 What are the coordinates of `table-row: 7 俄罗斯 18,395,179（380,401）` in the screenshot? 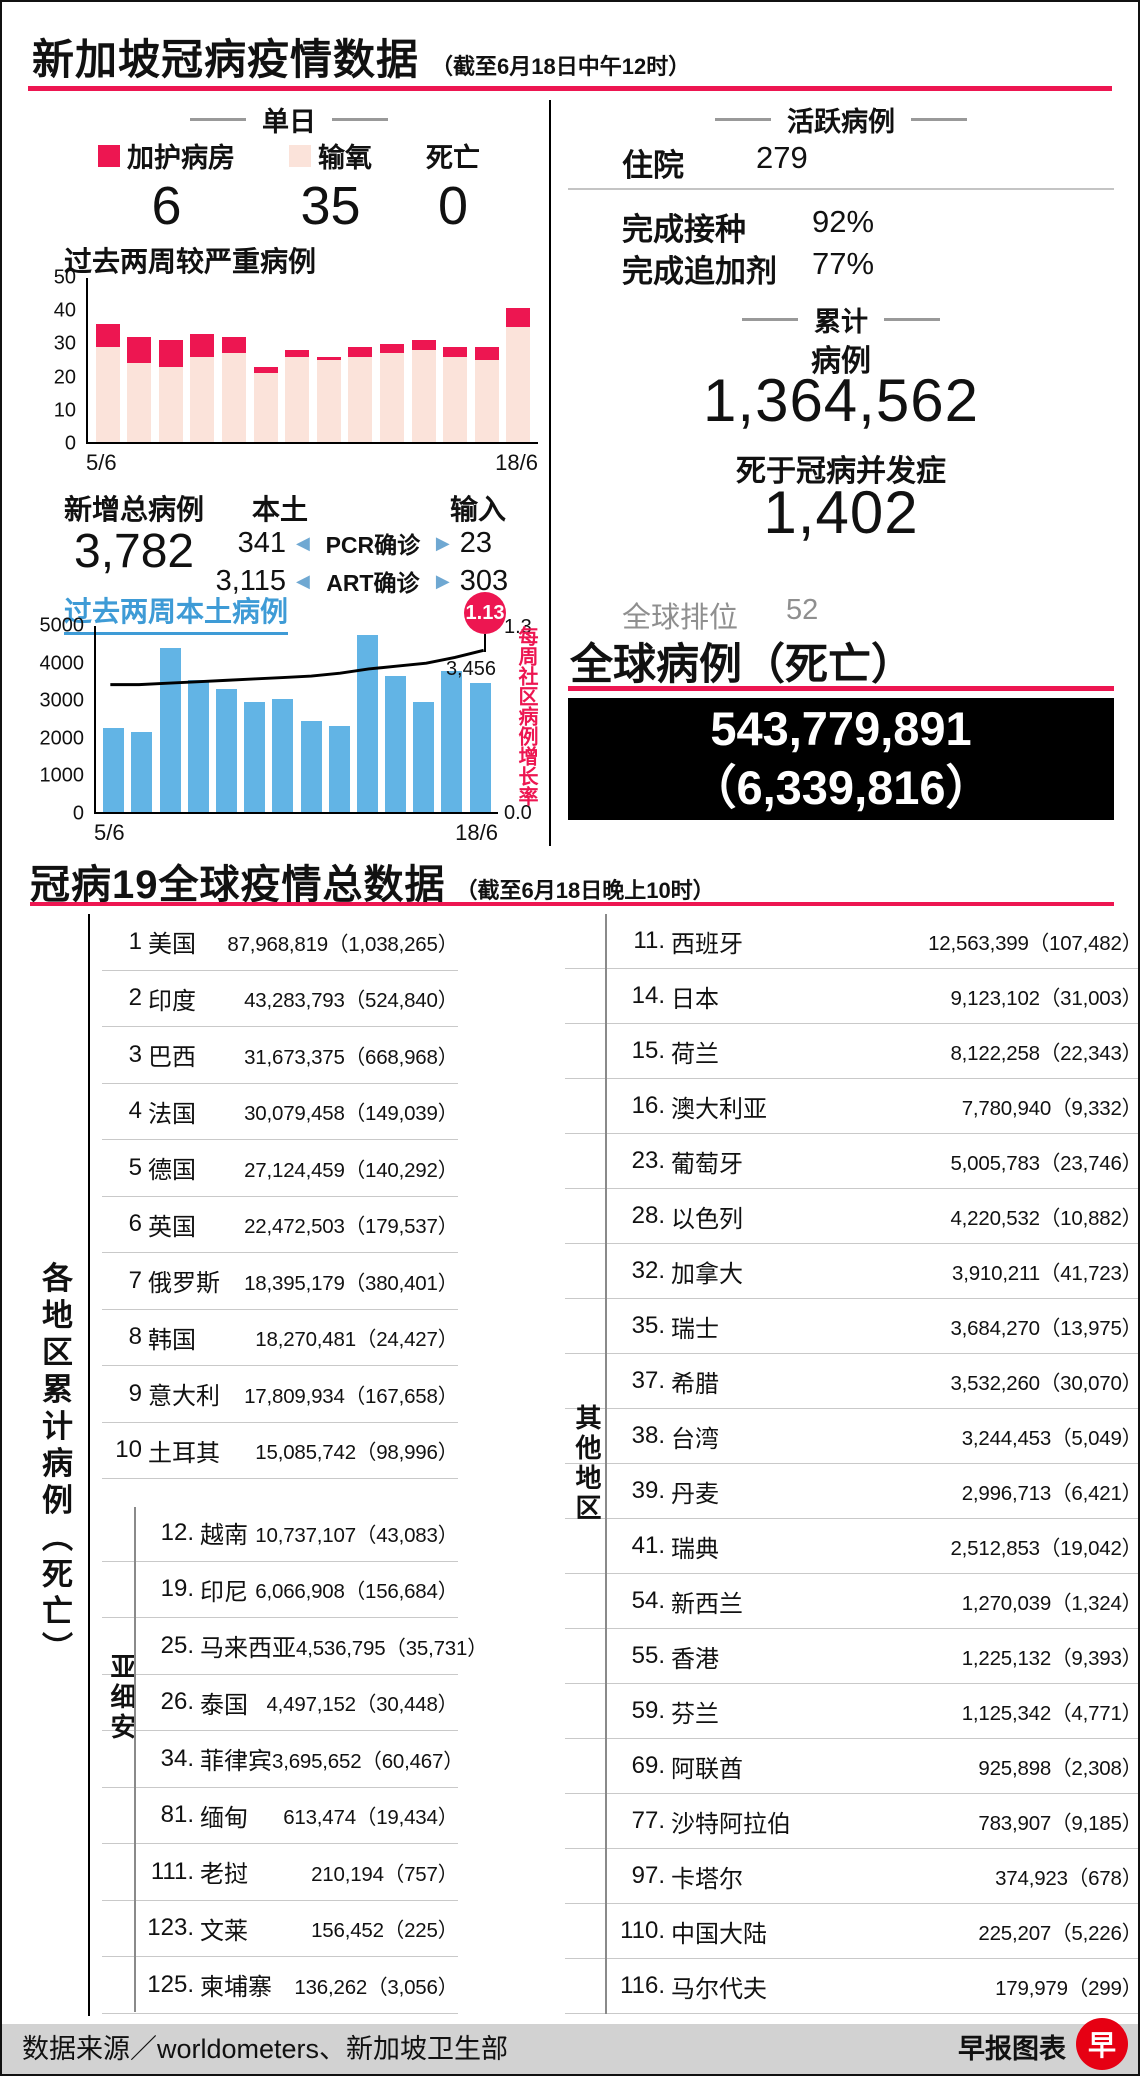 It's located at (280, 1281).